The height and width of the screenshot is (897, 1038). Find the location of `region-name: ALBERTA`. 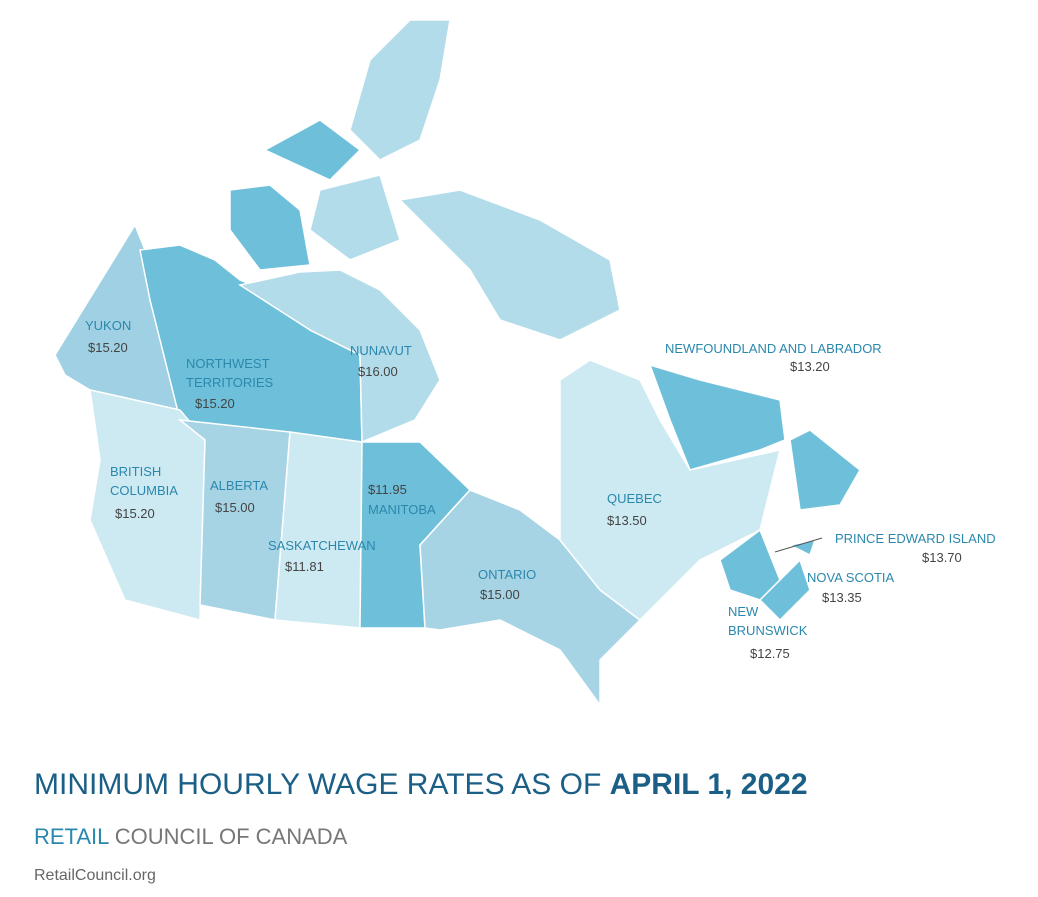

region-name: ALBERTA is located at coordinates (239, 485).